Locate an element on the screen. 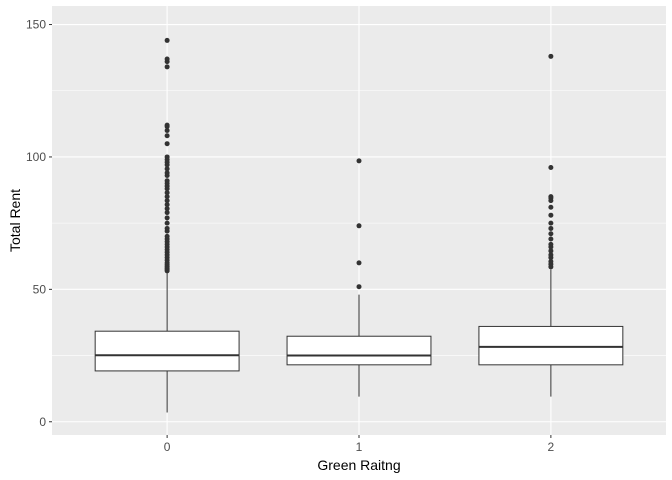  y-tick-label: 150 is located at coordinates (36, 25).